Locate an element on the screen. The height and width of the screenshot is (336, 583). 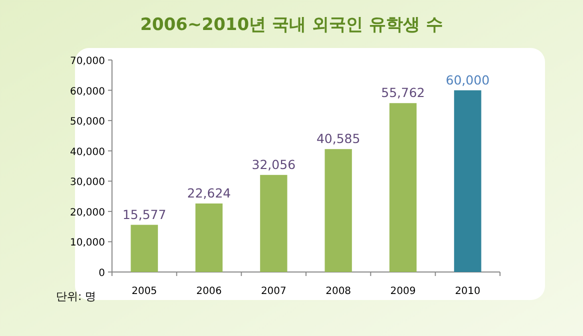
data-label: 15,577 is located at coordinates (144, 214).